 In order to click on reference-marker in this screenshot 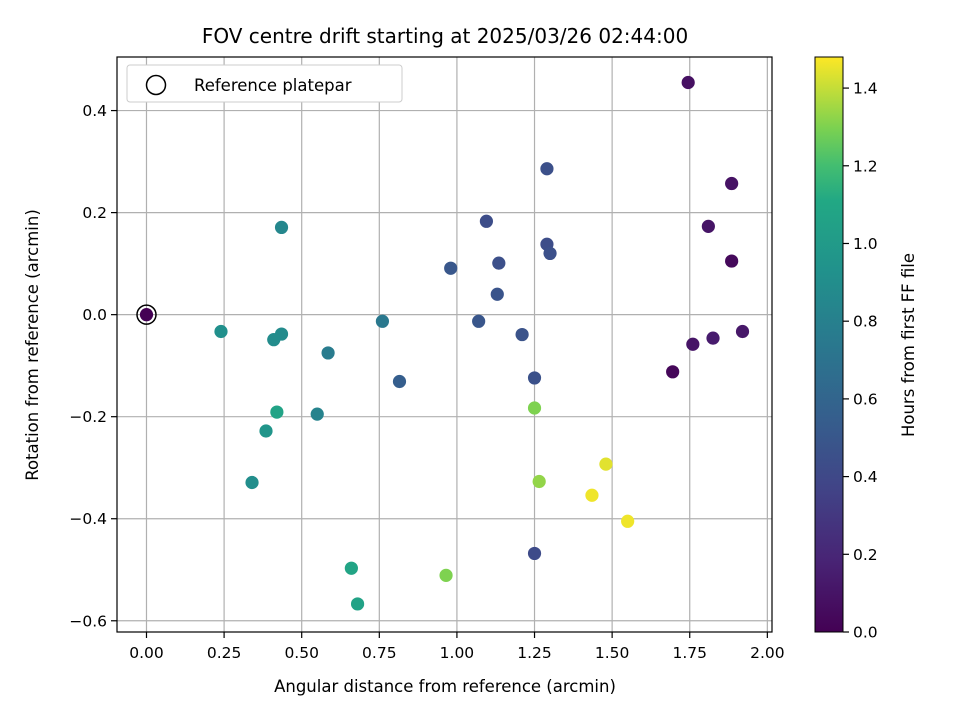, I will do `click(146, 314)`.